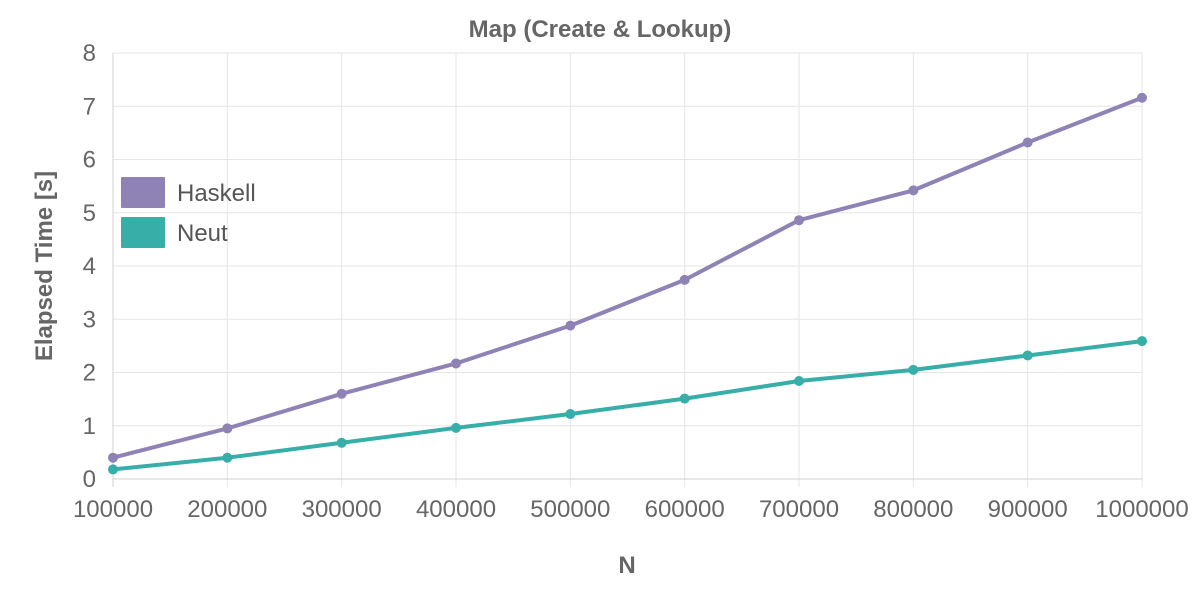  Describe the element at coordinates (89, 426) in the screenshot. I see `y-tick-label: 1` at that location.